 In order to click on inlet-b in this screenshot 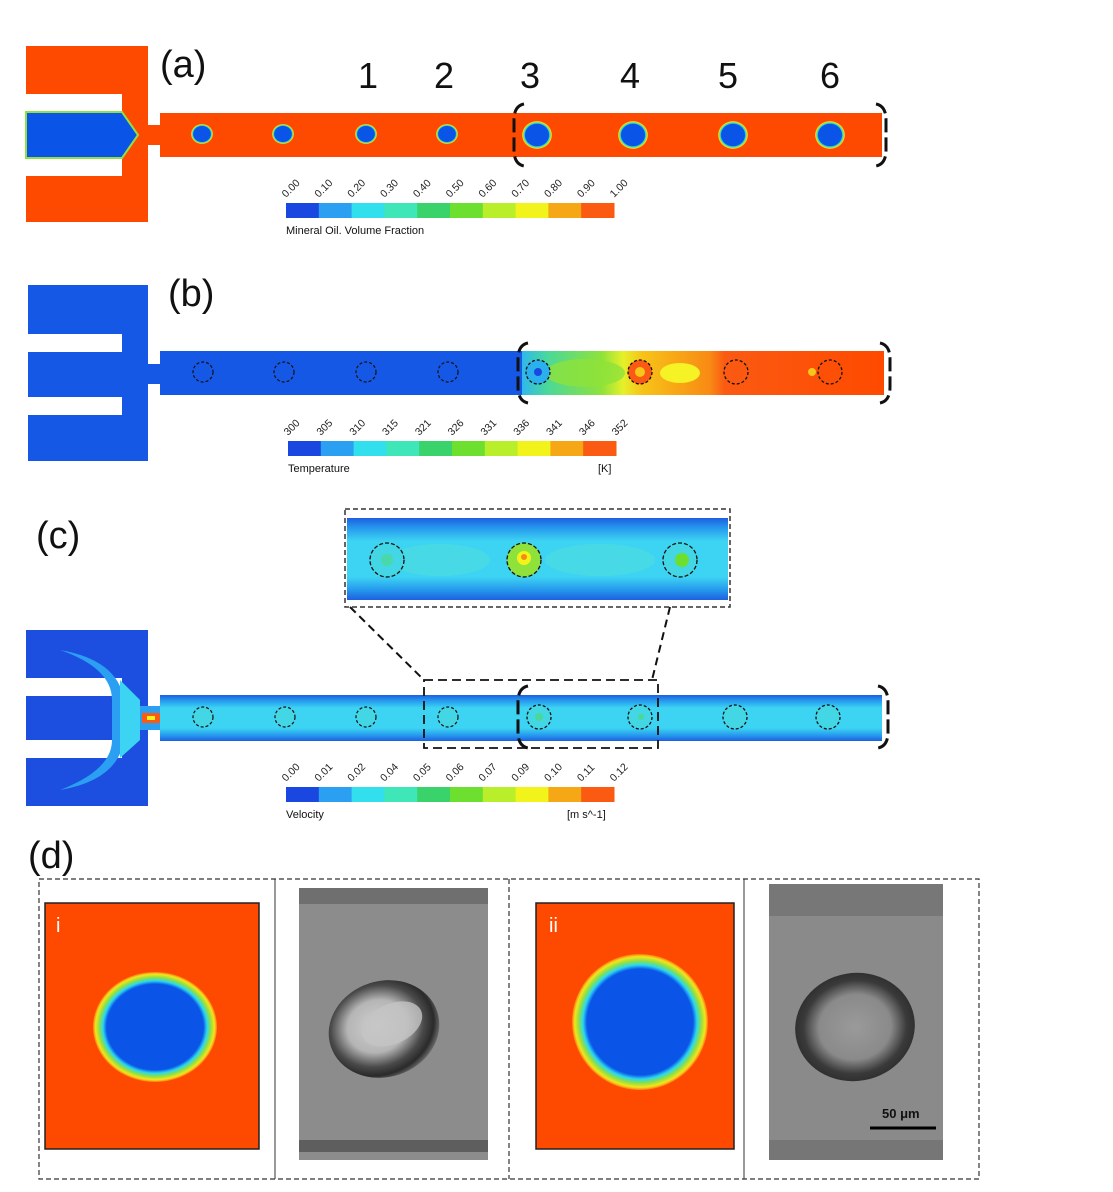, I will do `click(94, 373)`.